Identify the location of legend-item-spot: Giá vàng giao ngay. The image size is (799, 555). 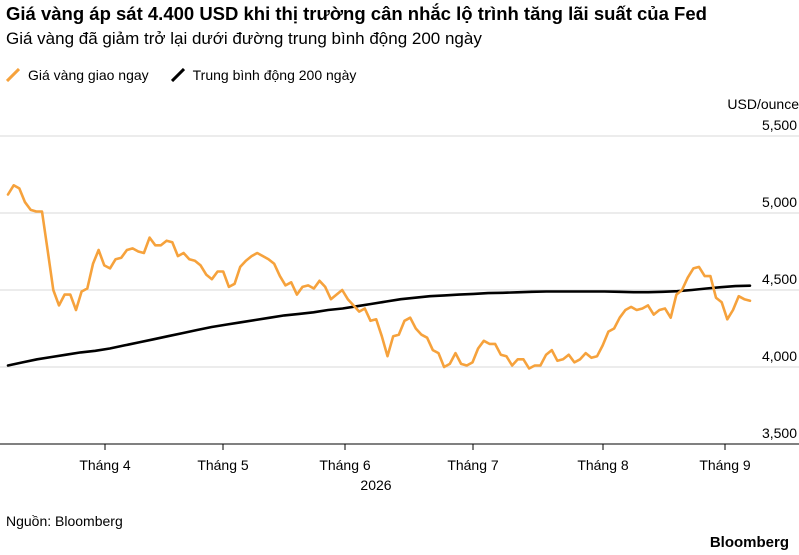
(77, 75).